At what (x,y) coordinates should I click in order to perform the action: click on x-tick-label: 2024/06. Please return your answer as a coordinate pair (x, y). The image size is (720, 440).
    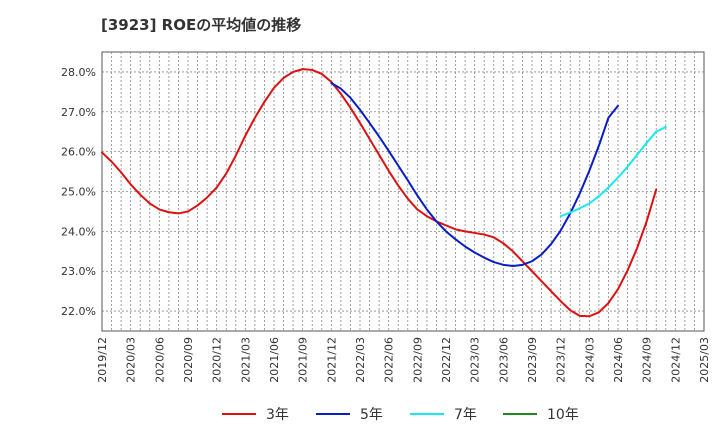
    Looking at the image, I should click on (618, 360).